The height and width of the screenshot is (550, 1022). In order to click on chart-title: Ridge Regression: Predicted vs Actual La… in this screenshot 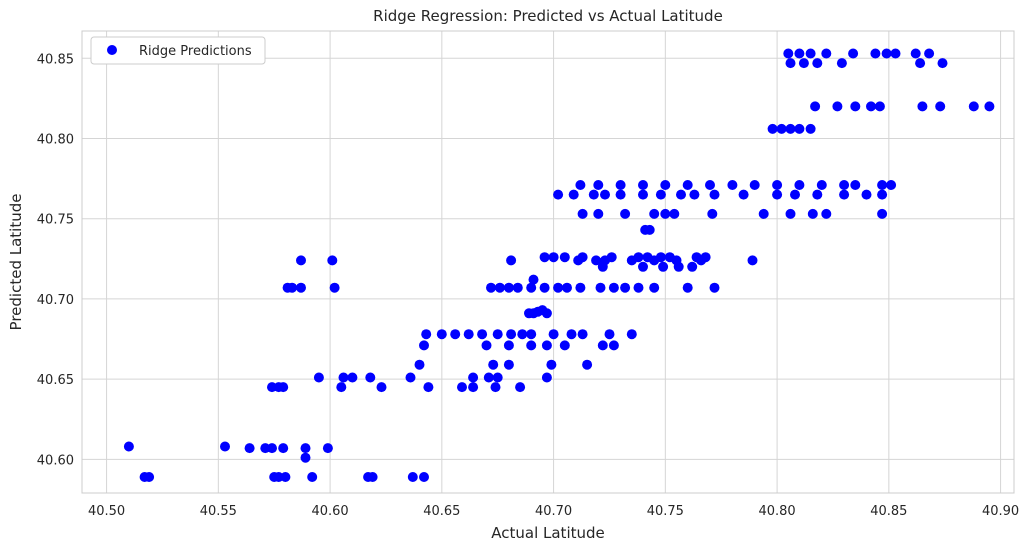, I will do `click(548, 16)`.